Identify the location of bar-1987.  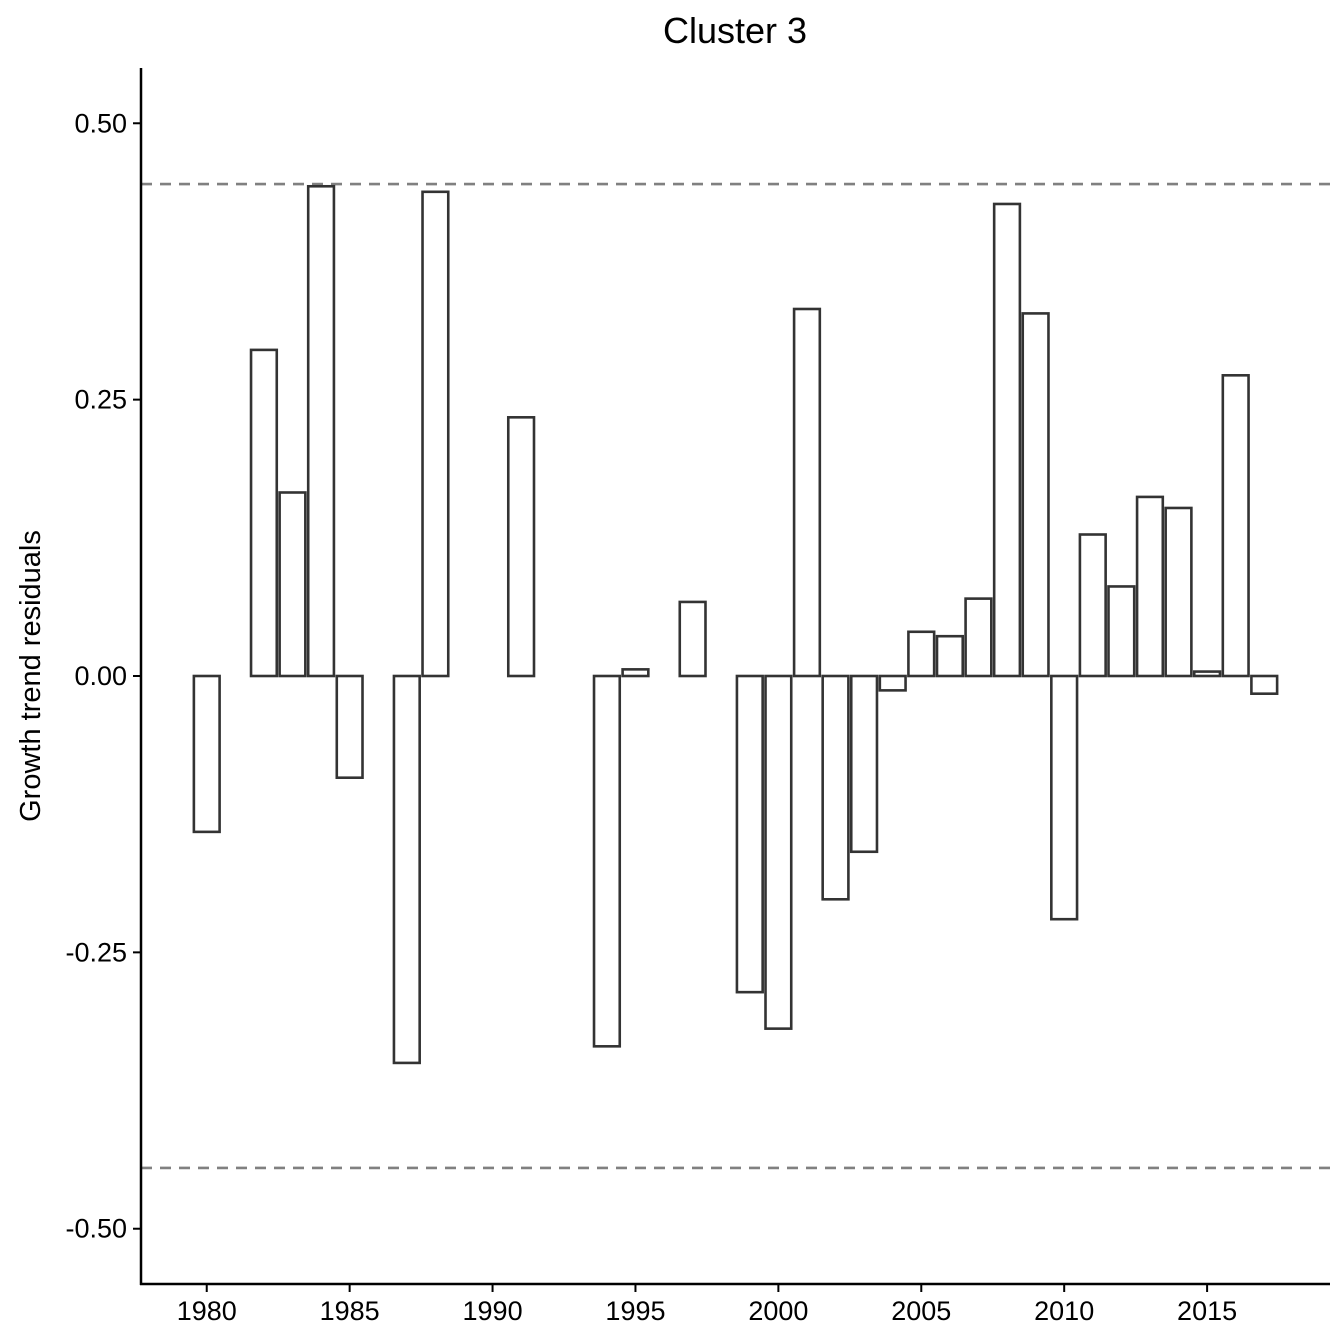
(406, 869).